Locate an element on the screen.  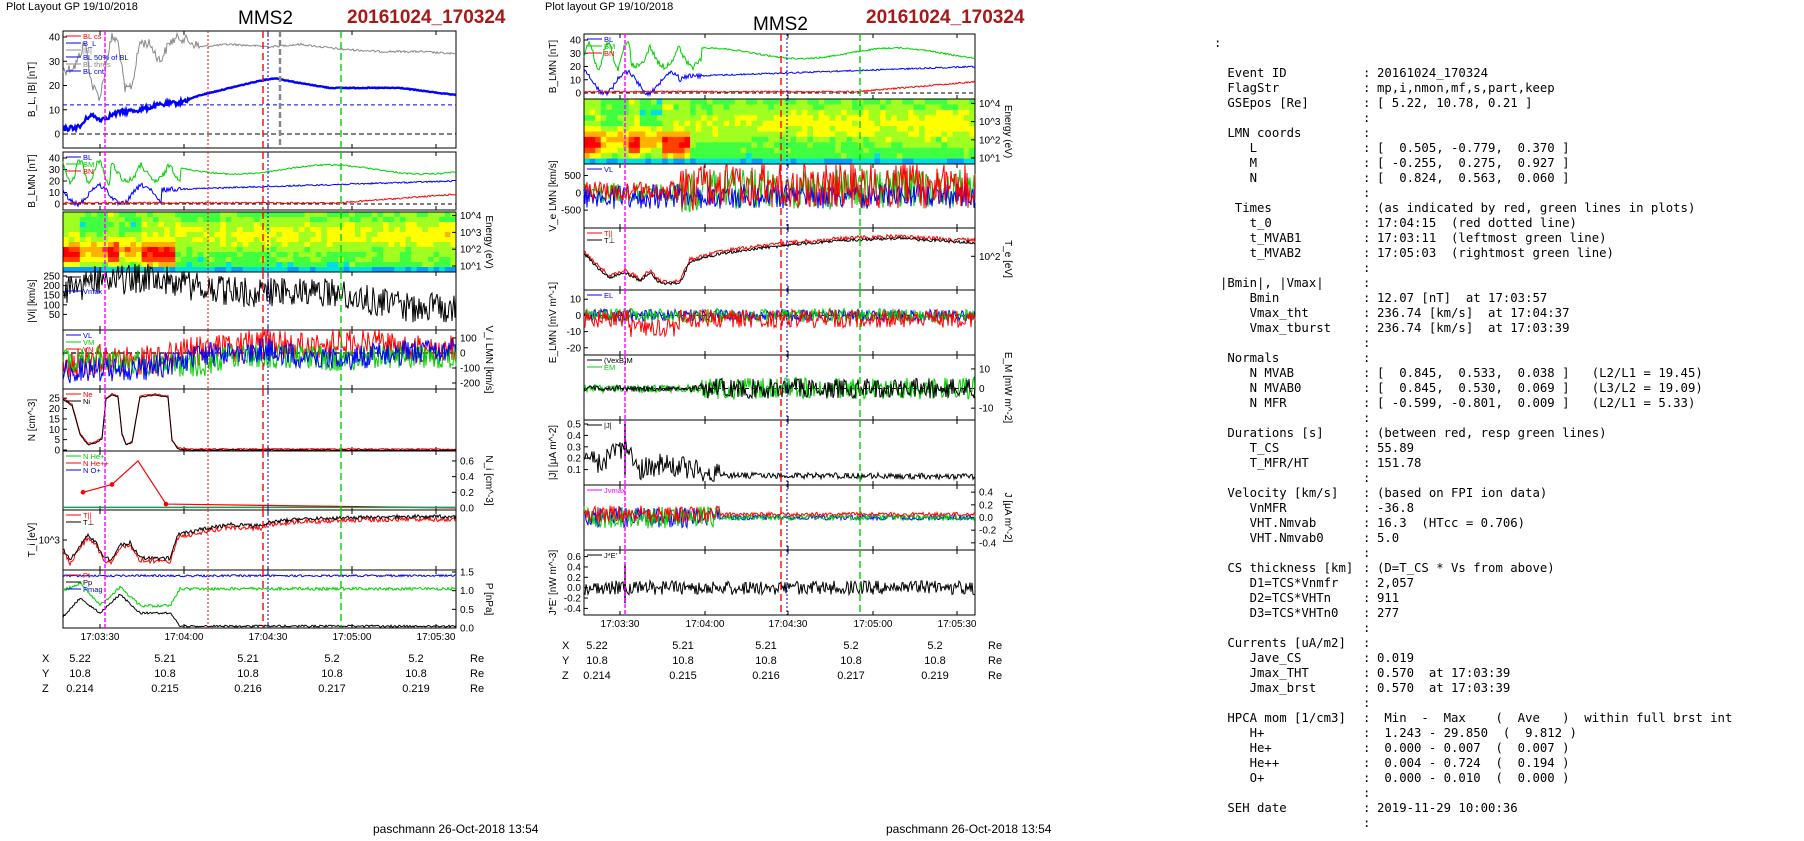
info-row: SEH date:2019-11-29 10:00:36 is located at coordinates (1368, 808).